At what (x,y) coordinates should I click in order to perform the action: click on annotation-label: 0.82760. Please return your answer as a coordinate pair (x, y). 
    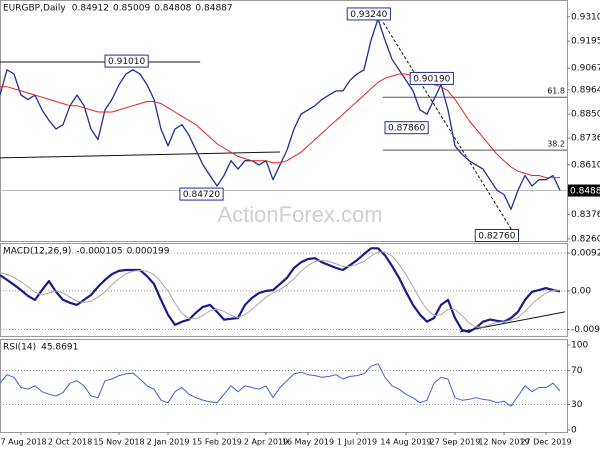
    Looking at the image, I should click on (496, 237).